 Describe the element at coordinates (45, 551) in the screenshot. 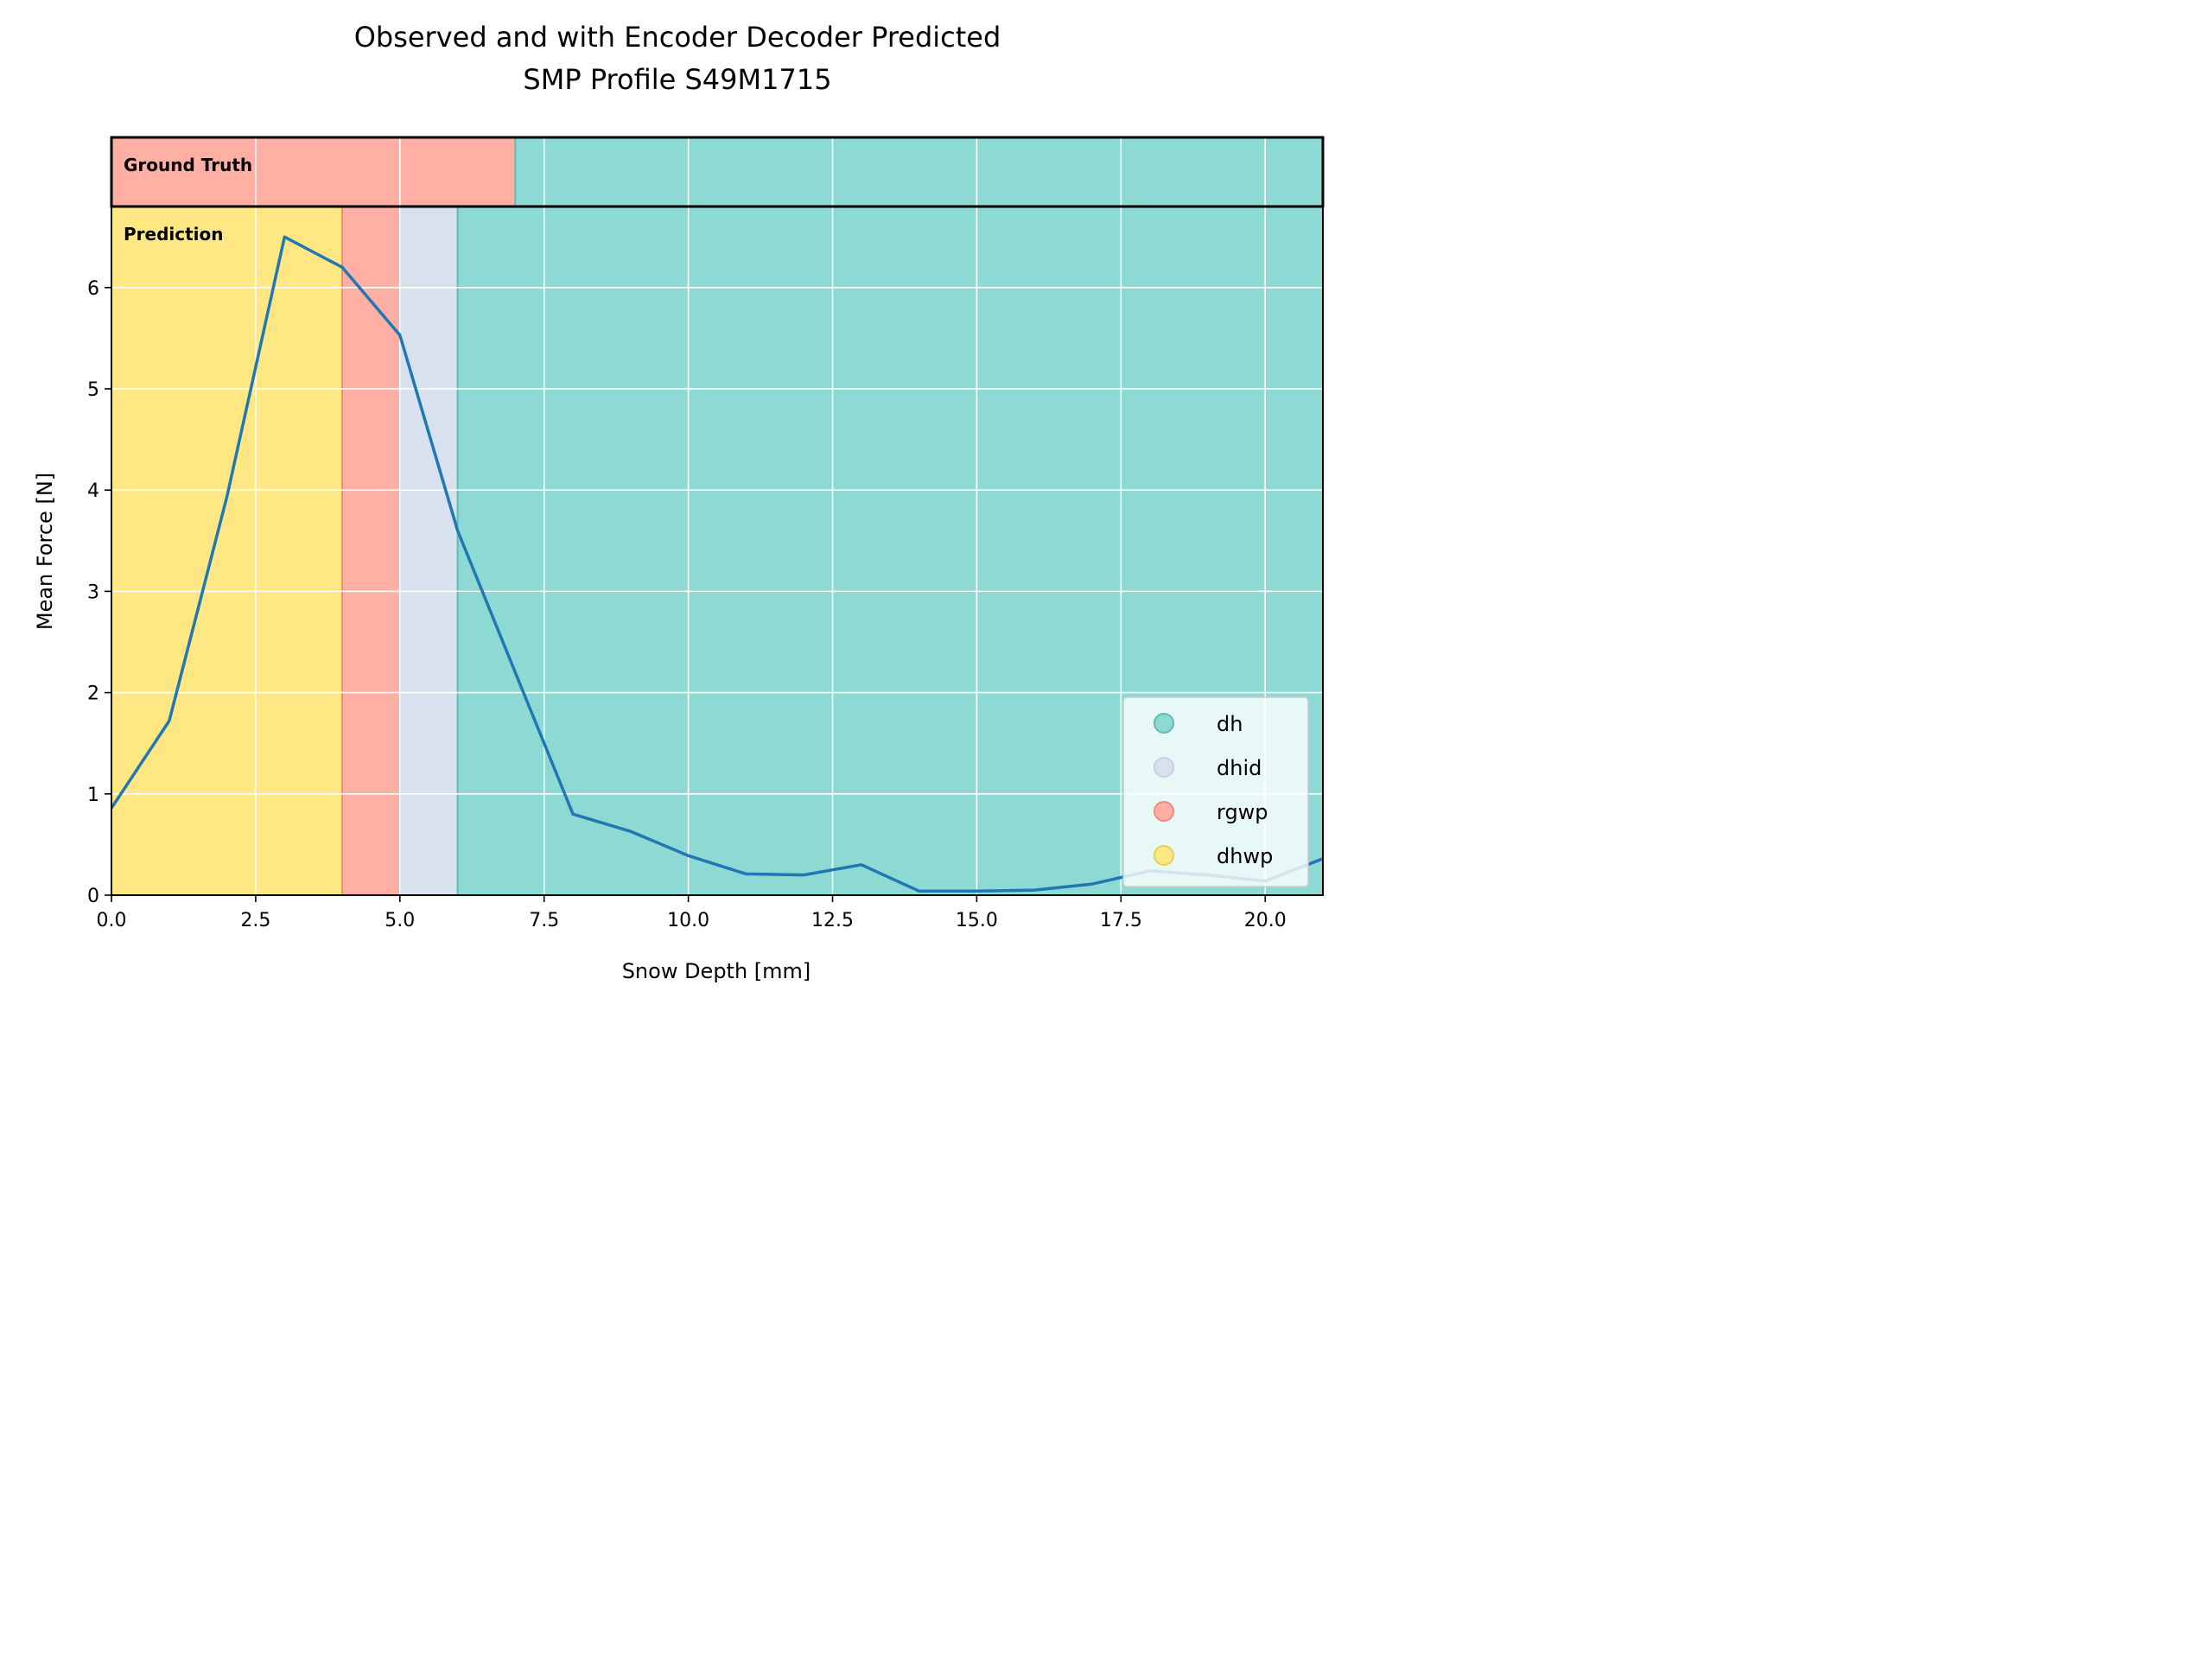

I see `y-axis-label: Mean Force [N]` at that location.